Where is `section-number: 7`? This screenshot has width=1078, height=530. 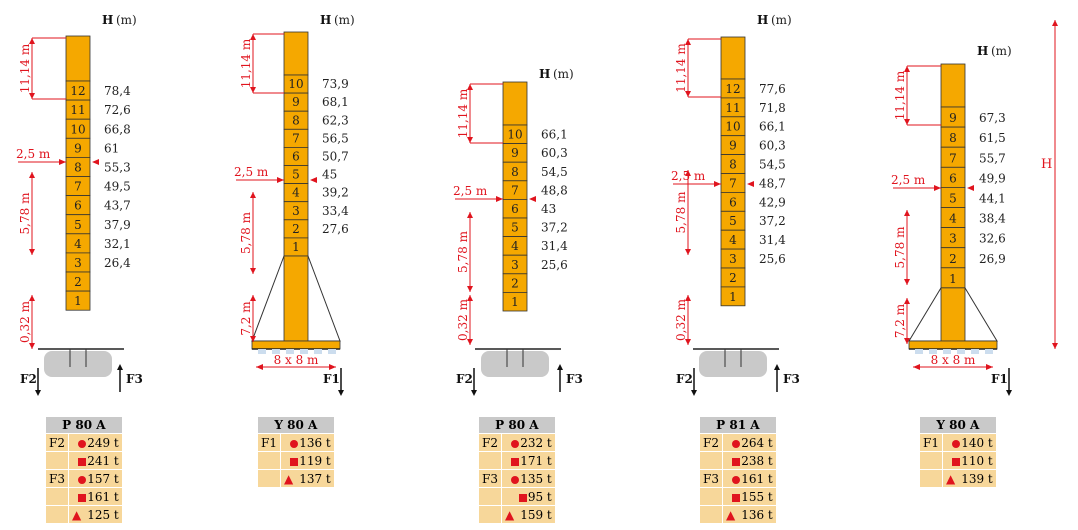 section-number: 7 is located at coordinates (953, 158).